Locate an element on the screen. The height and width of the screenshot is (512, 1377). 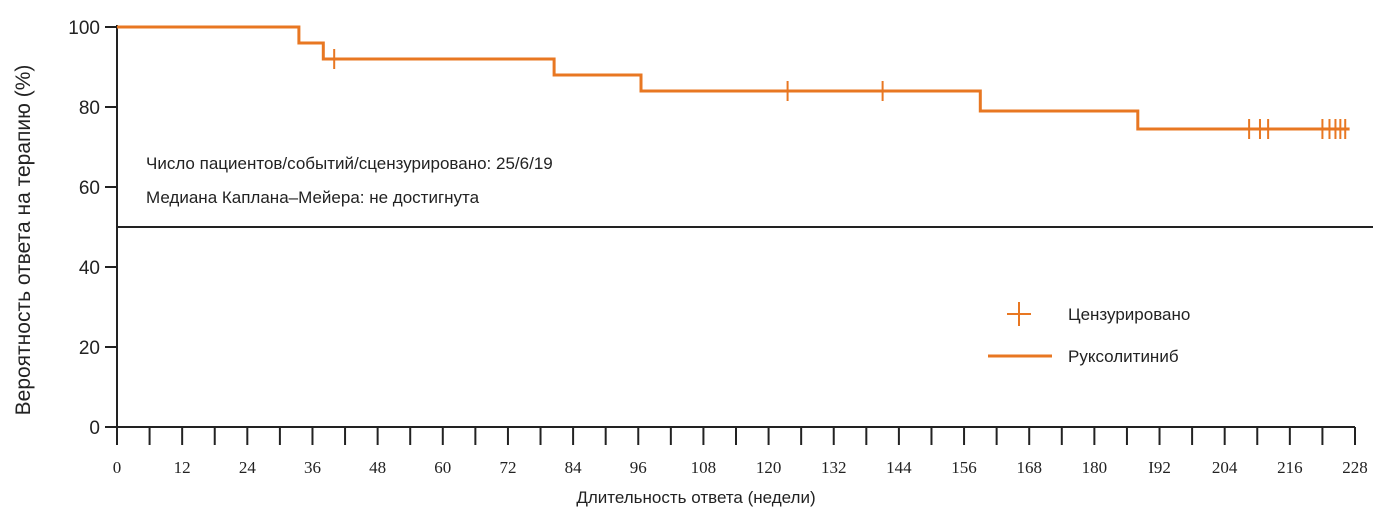
x-tick-label: 180 is located at coordinates (1095, 467).